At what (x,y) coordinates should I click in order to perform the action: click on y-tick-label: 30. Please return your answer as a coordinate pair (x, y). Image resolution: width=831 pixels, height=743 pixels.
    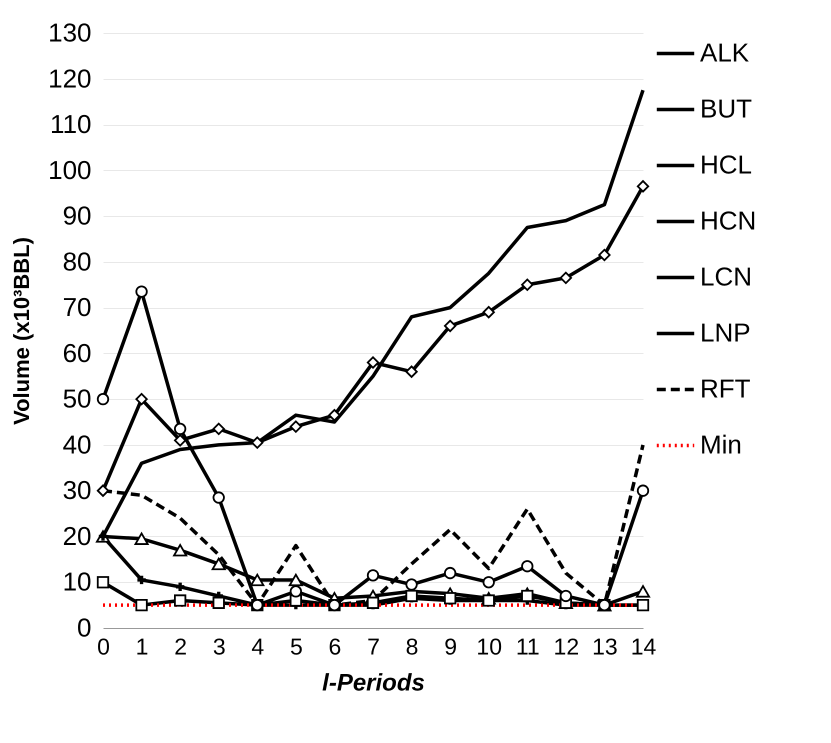
    Looking at the image, I should click on (77, 490).